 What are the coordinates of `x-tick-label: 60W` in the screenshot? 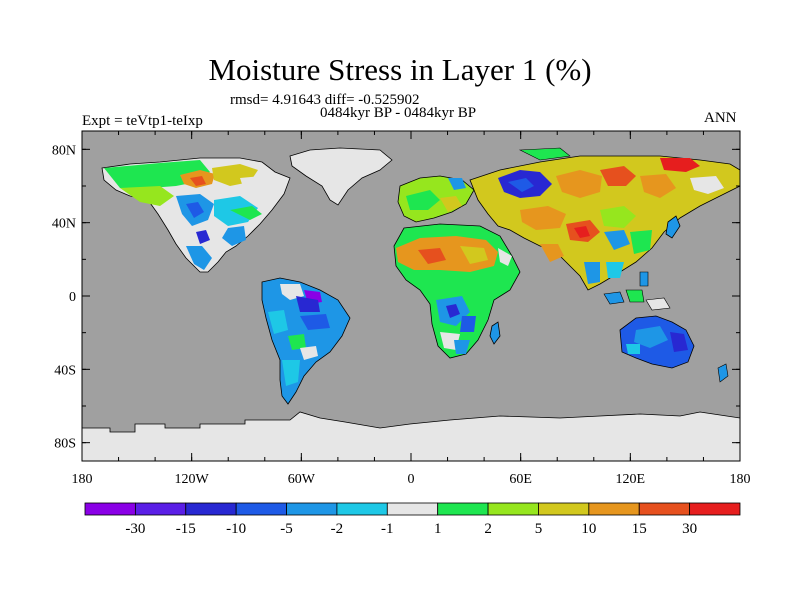 It's located at (302, 479).